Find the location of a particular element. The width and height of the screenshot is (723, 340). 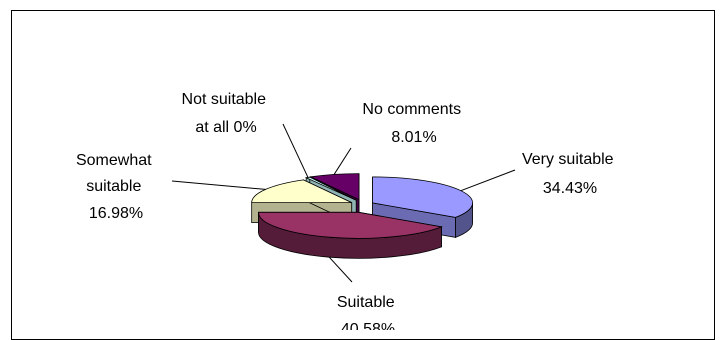

pie-slices is located at coordinates (362, 216).